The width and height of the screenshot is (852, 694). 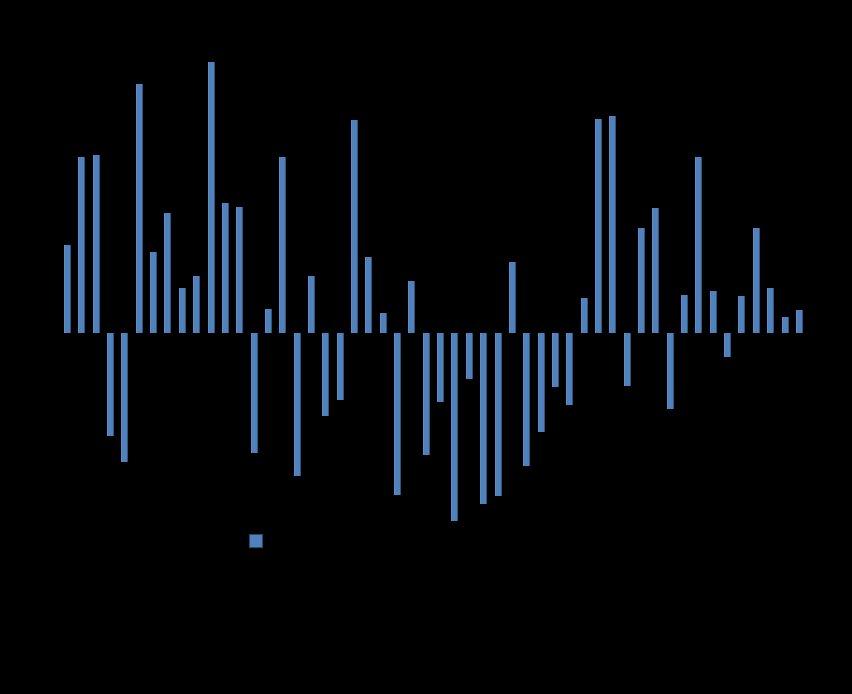 I want to click on legend-marker-icon, so click(x=256, y=541).